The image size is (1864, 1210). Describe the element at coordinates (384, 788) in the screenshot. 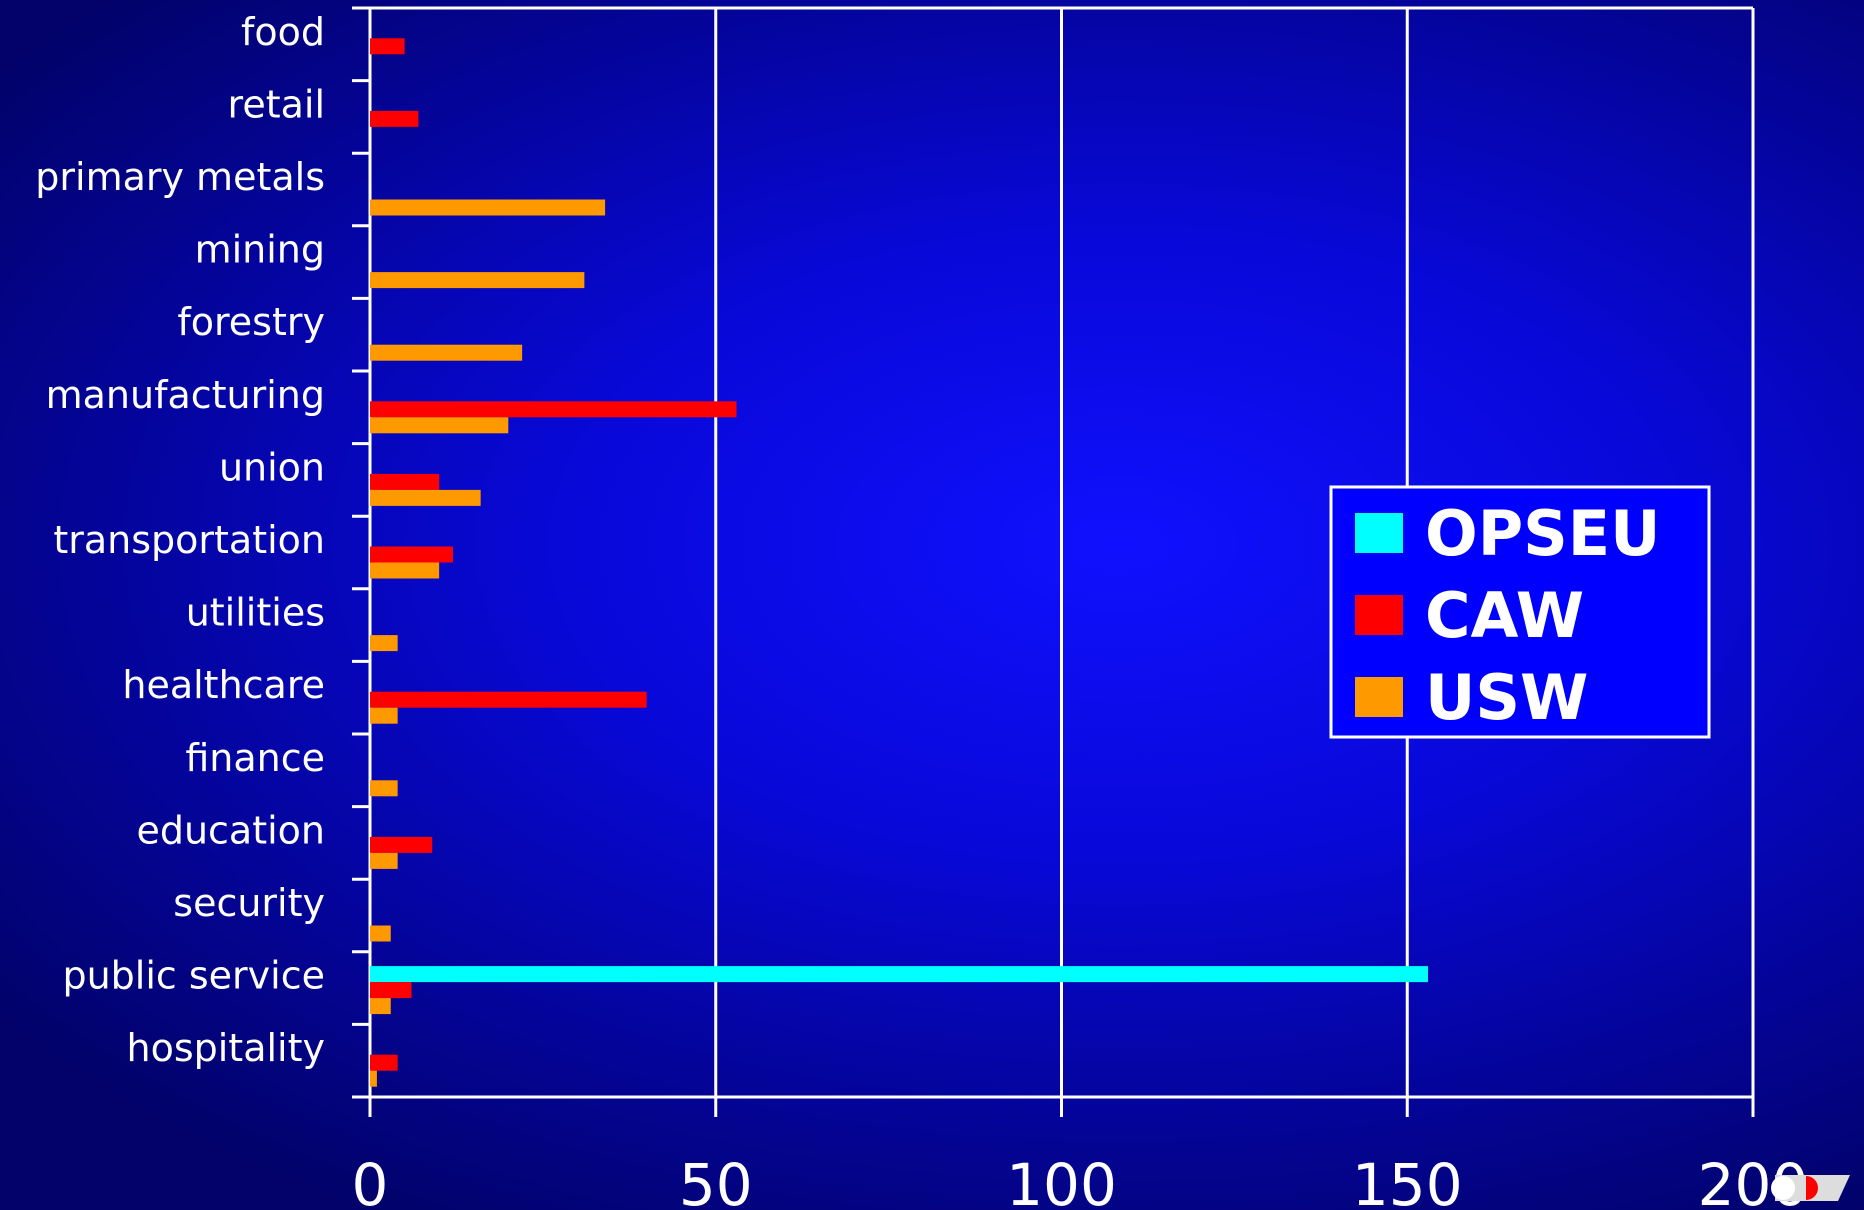

I see `bar-usw-finance` at that location.